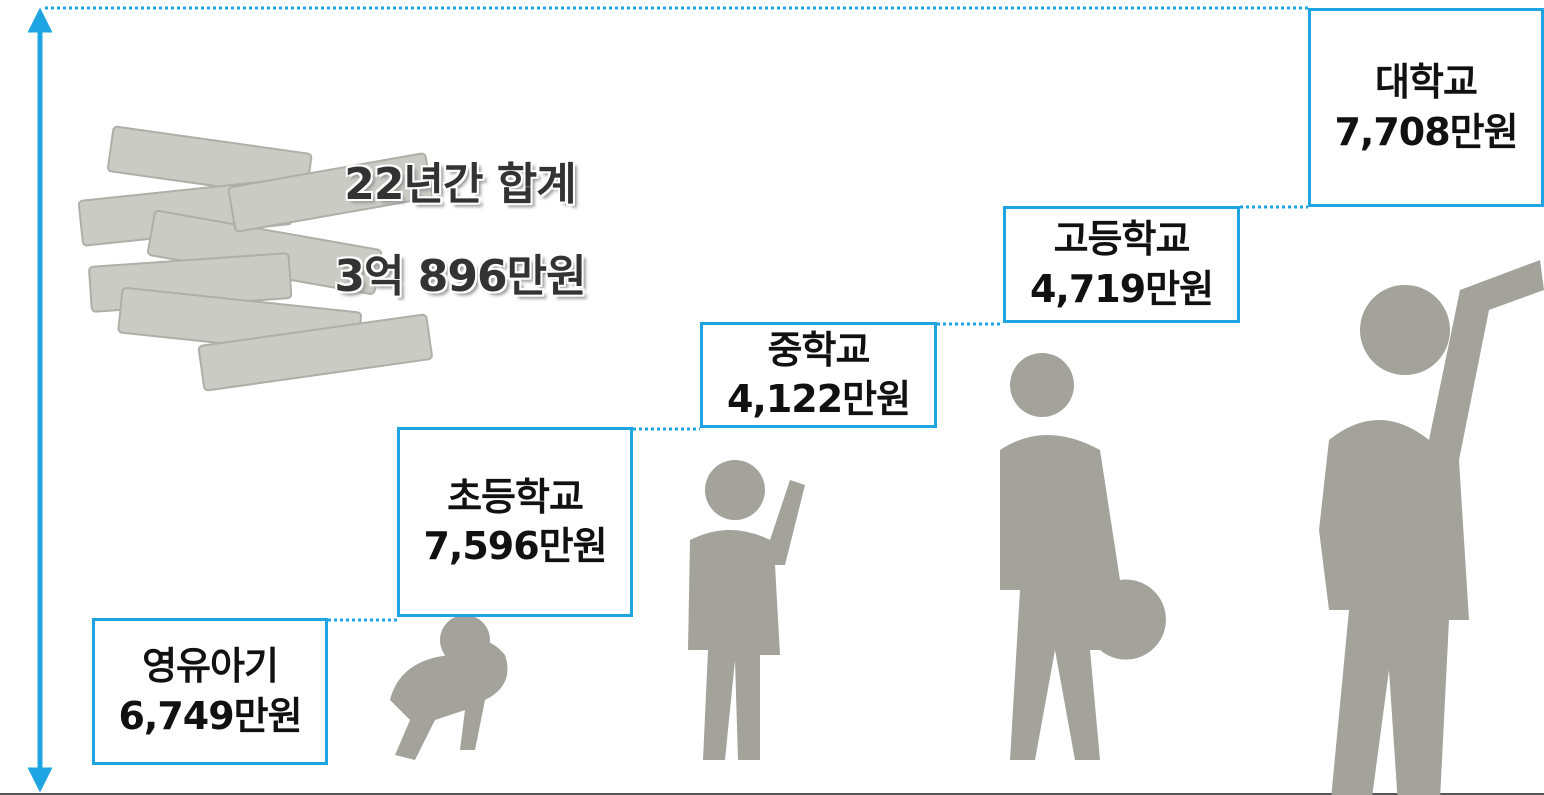 The width and height of the screenshot is (1544, 795). What do you see at coordinates (515, 546) in the screenshot?
I see `stage-amount: 7,596만원` at bounding box center [515, 546].